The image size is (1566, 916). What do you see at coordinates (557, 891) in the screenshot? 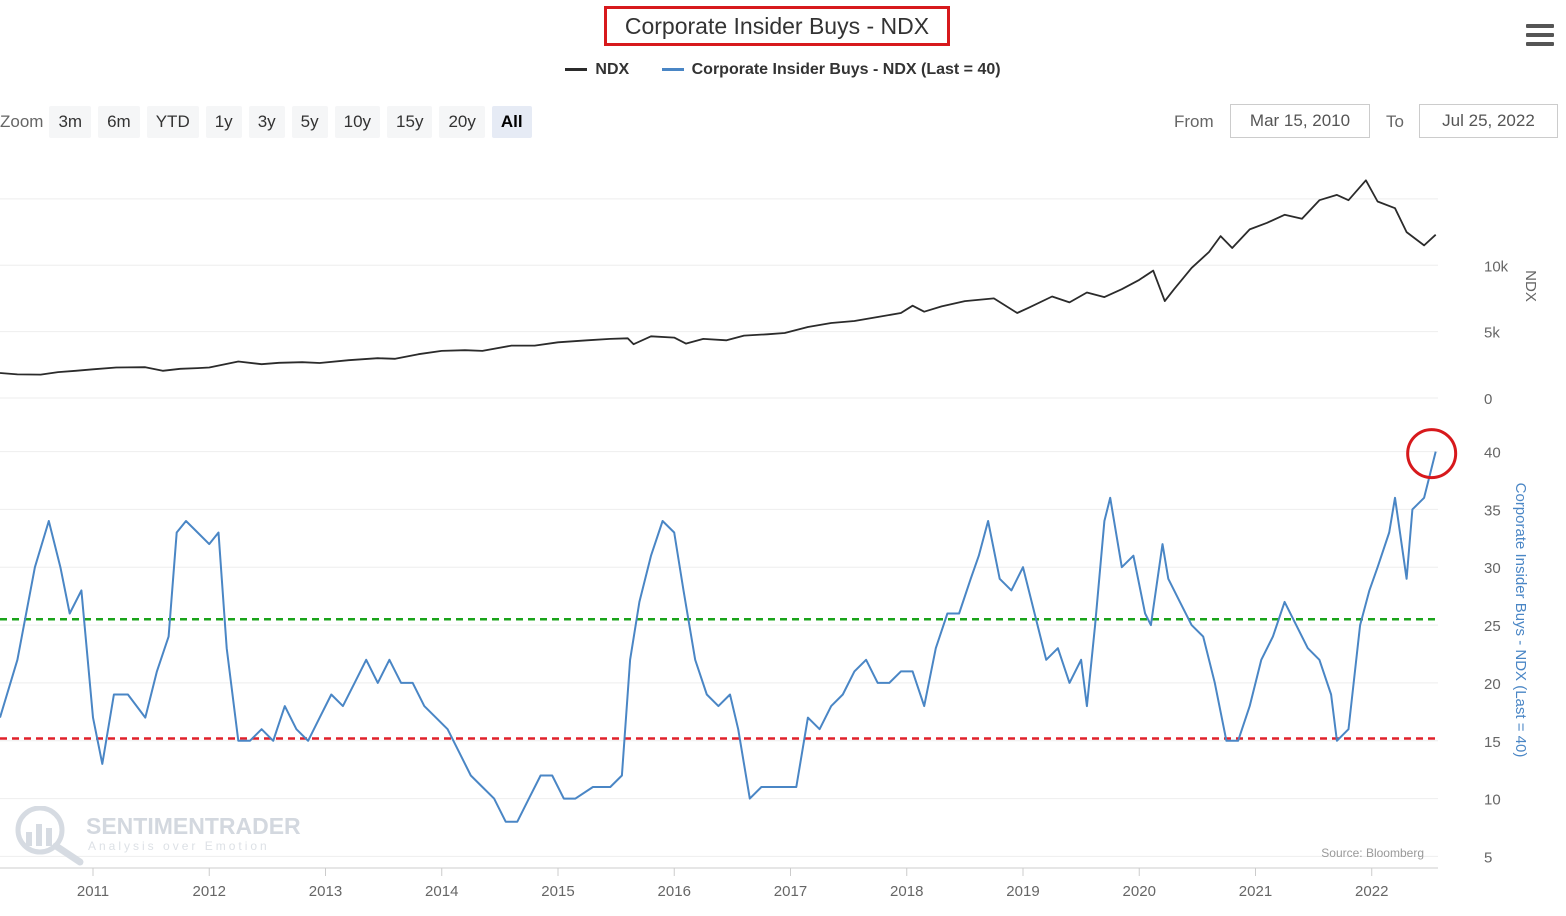
I see `x-tick-label: 2015` at bounding box center [557, 891].